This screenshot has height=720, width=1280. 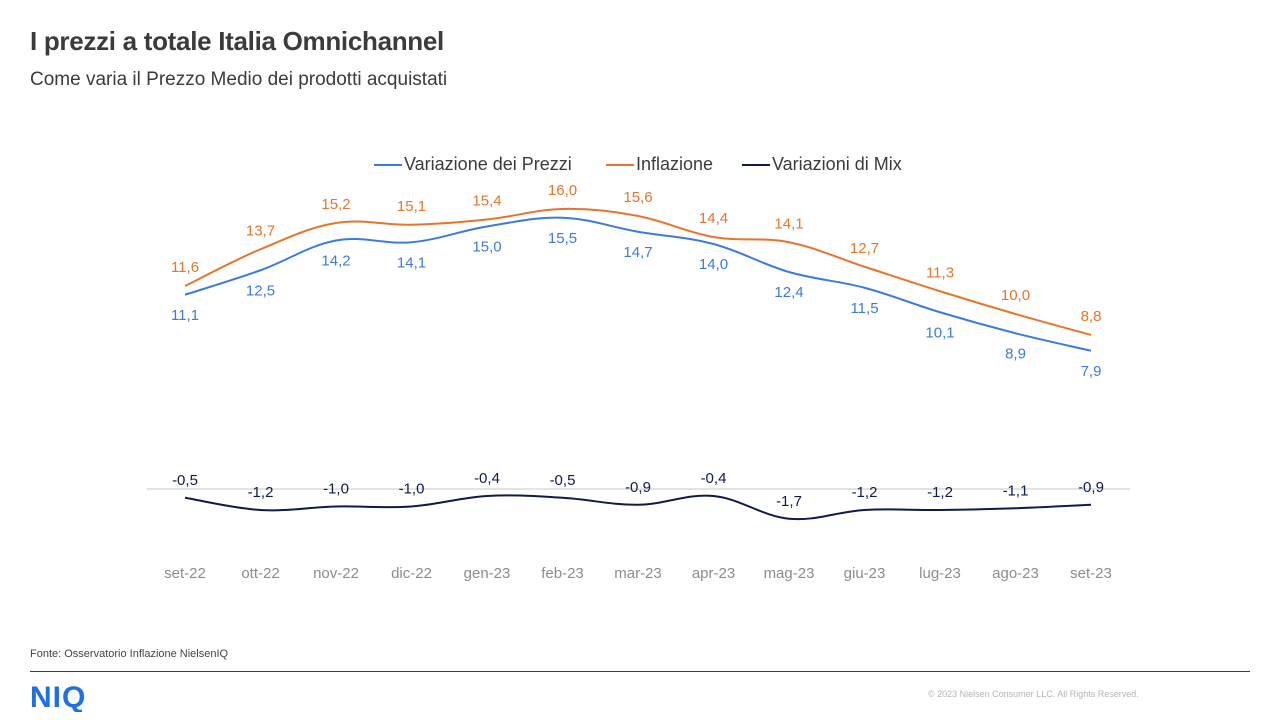 I want to click on x-tick-label: apr-23, so click(x=713, y=573).